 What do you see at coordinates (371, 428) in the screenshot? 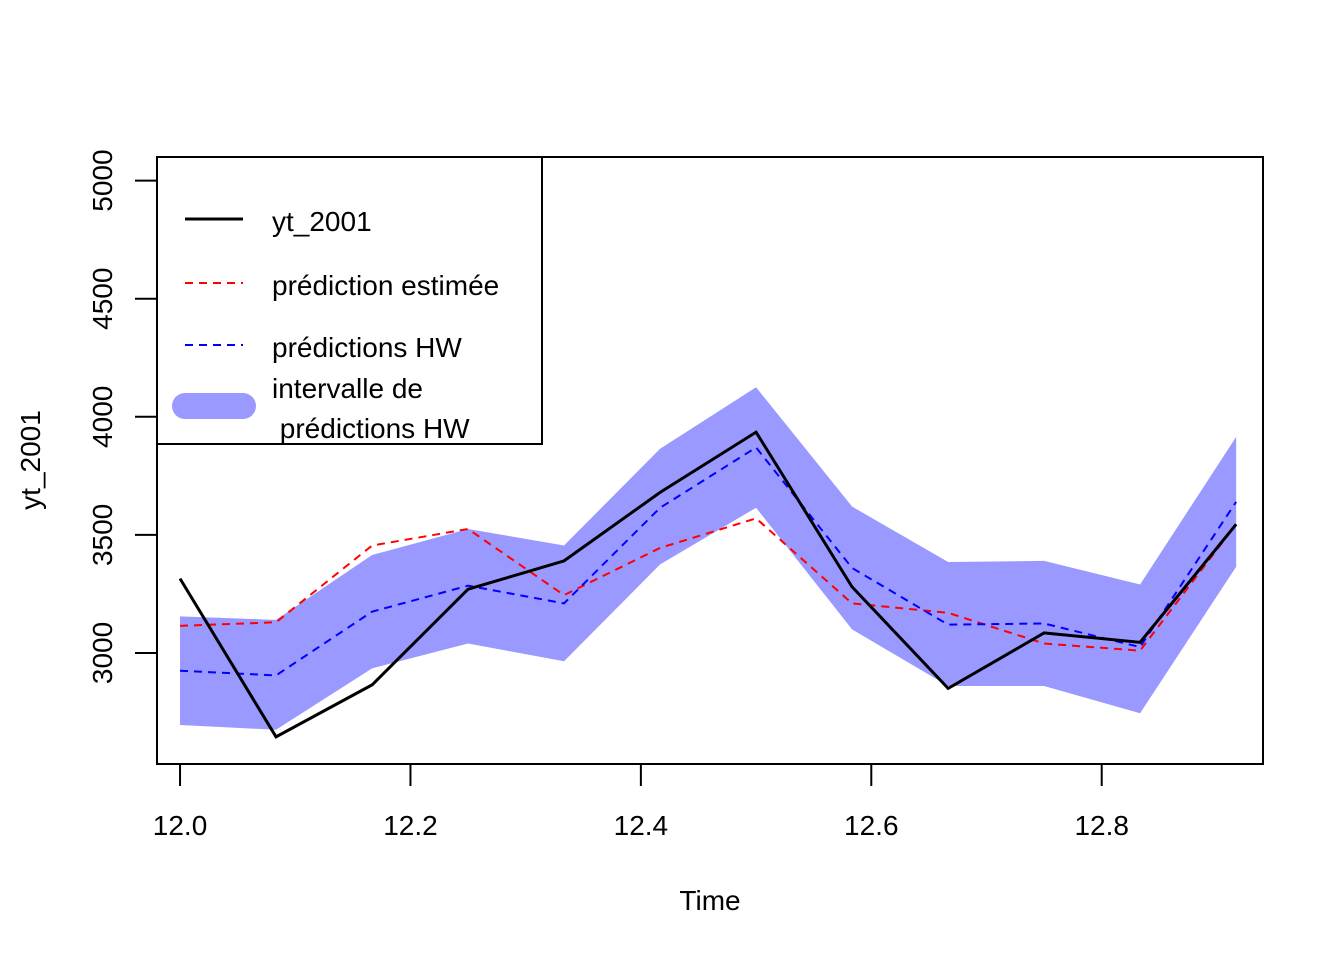
I see `legend-label-interval-line2: prédictions HW` at bounding box center [371, 428].